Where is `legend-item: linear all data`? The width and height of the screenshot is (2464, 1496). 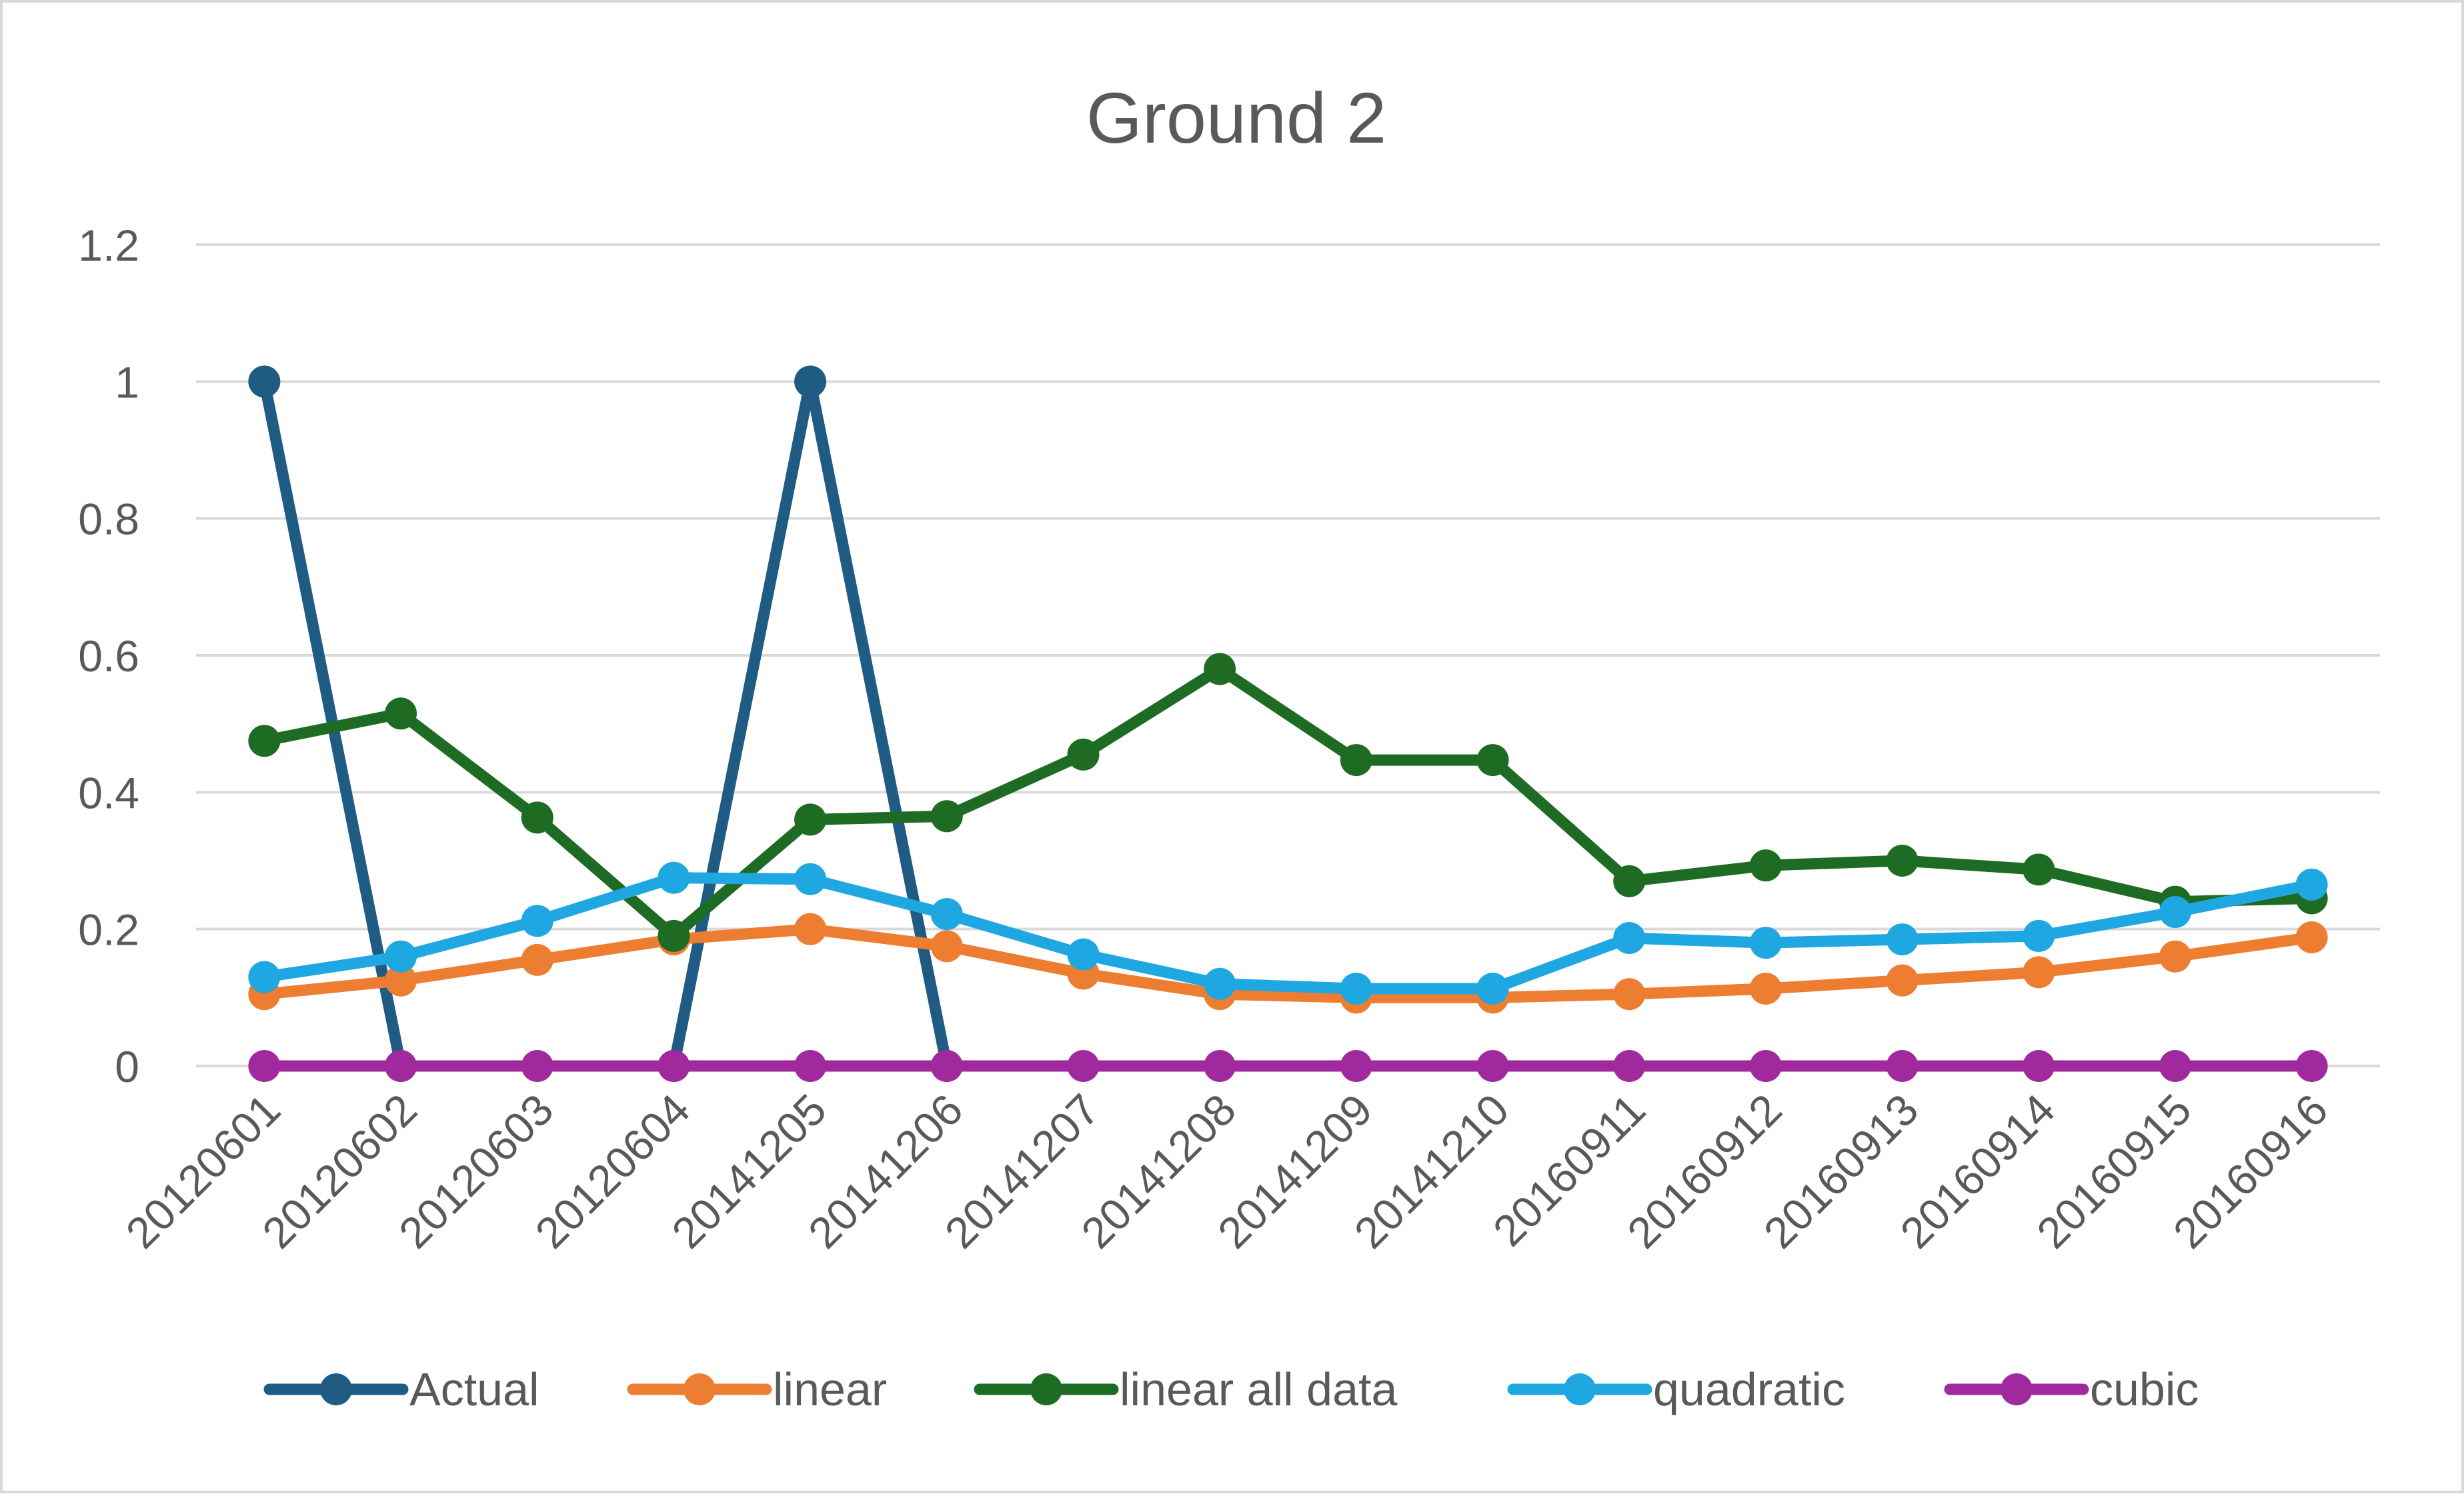
legend-item: linear all data is located at coordinates (1185, 1389).